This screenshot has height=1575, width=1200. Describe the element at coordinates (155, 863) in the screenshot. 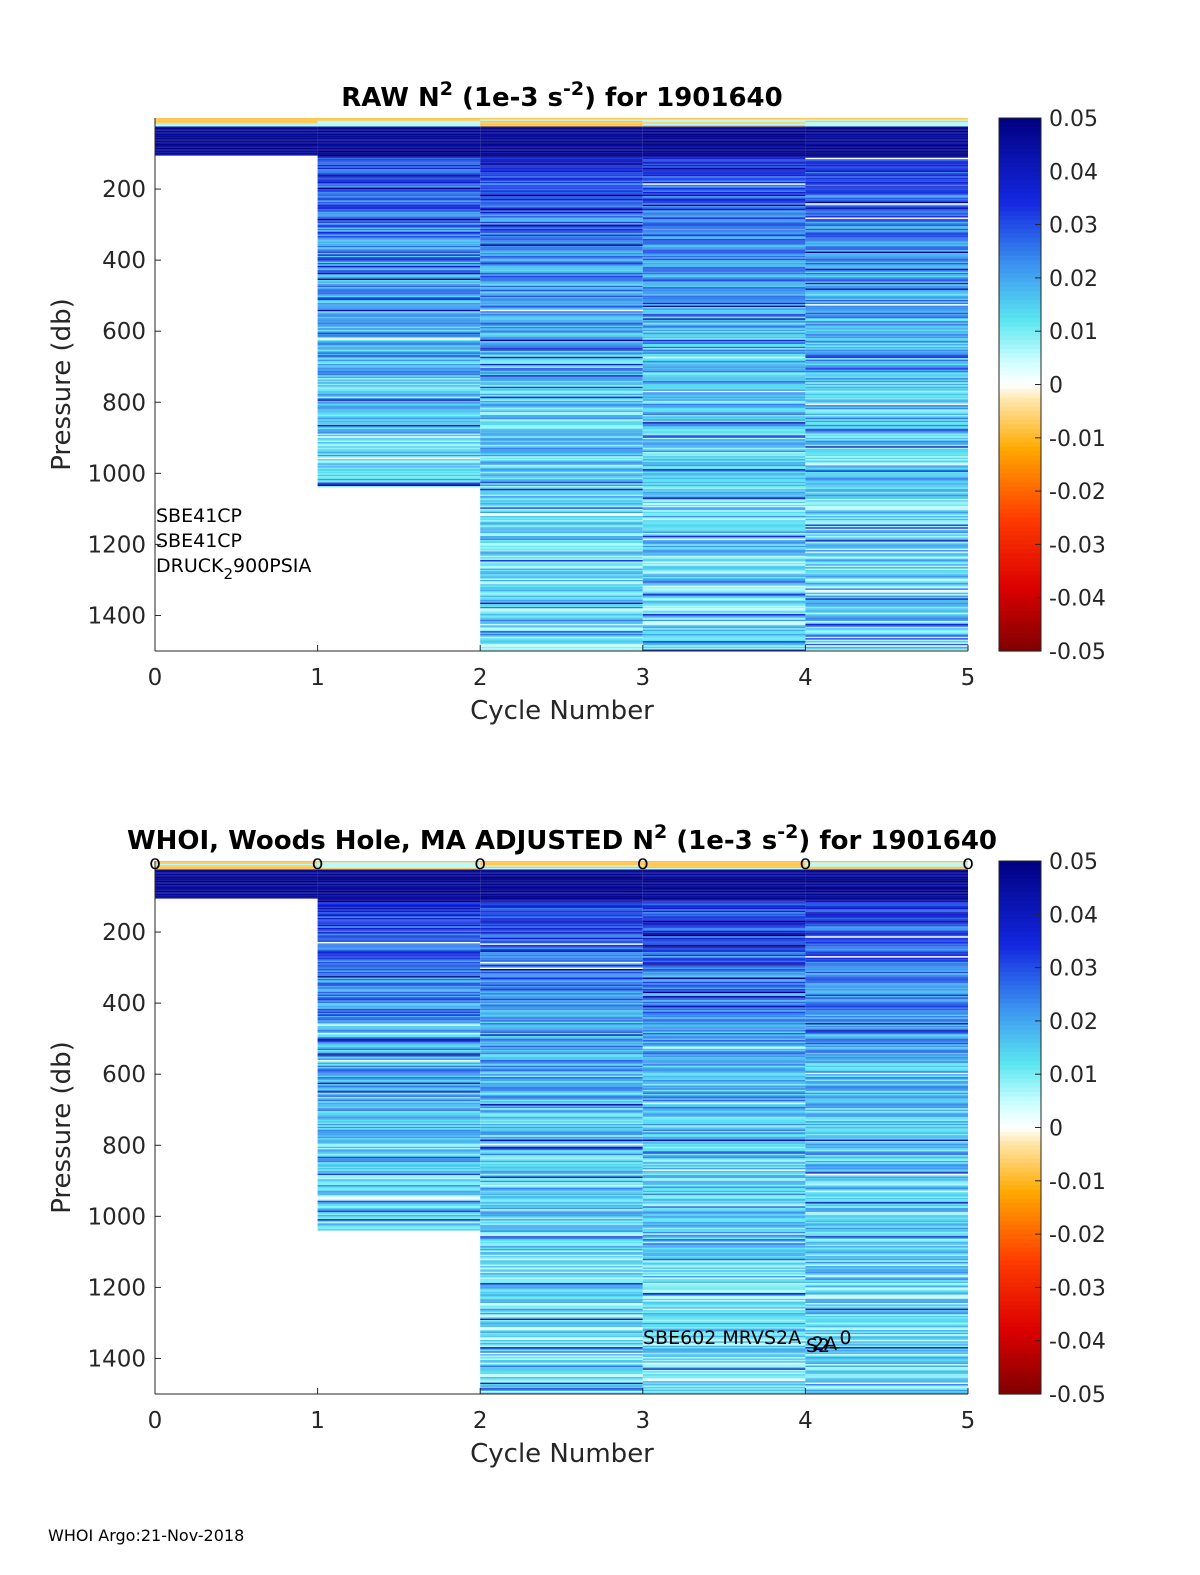

I see `marker-point: o` at that location.